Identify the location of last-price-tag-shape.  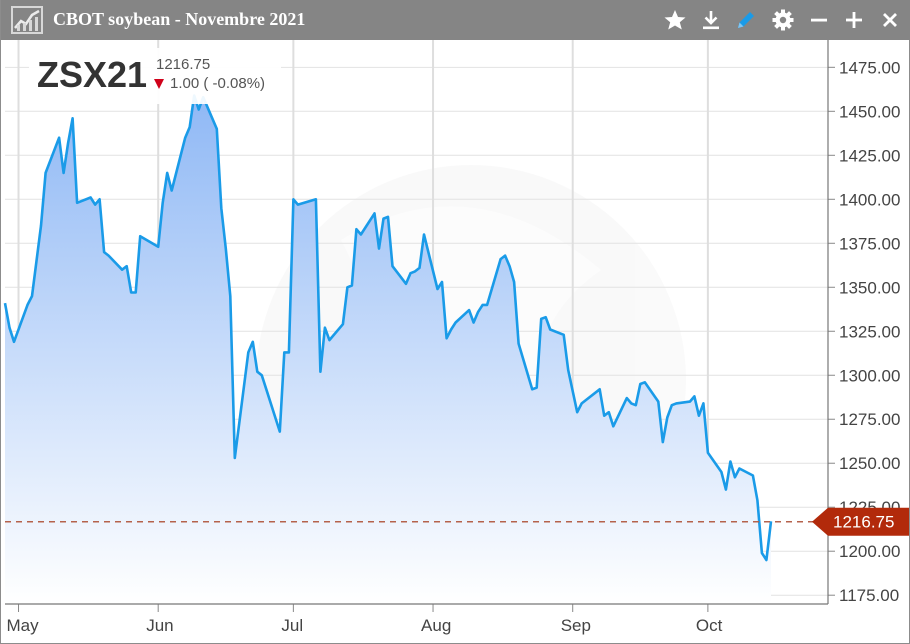
(860, 521).